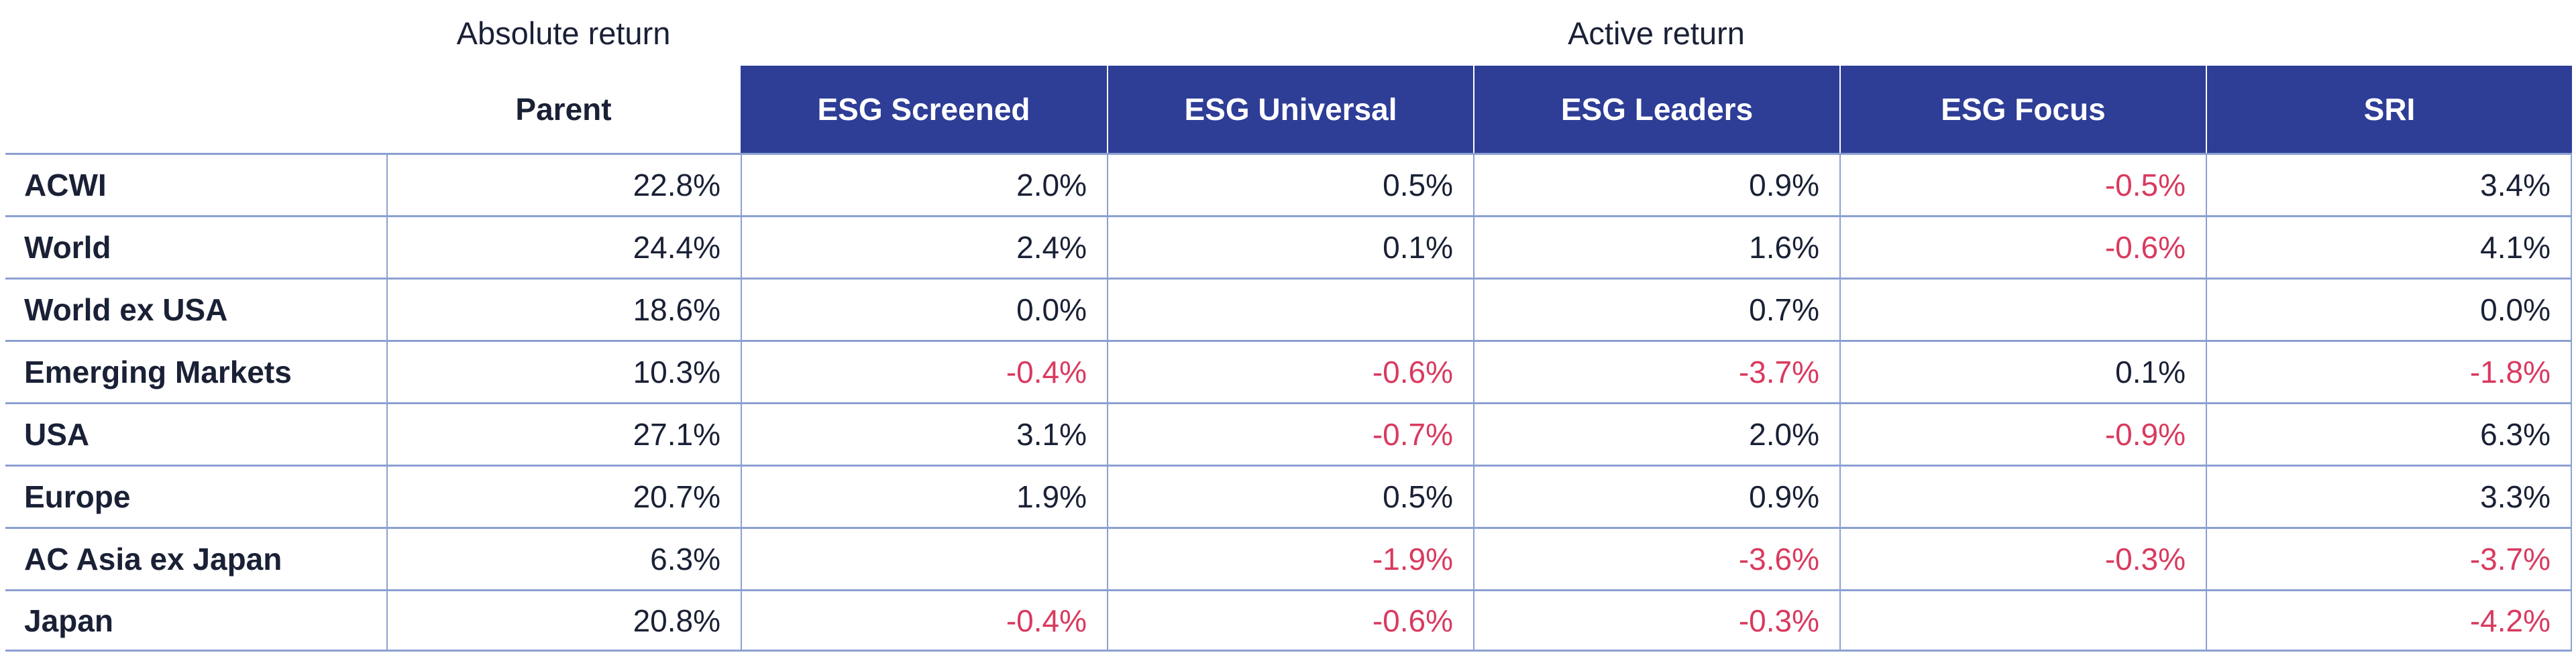 This screenshot has width=2576, height=667. I want to click on row-label: Japan, so click(195, 620).